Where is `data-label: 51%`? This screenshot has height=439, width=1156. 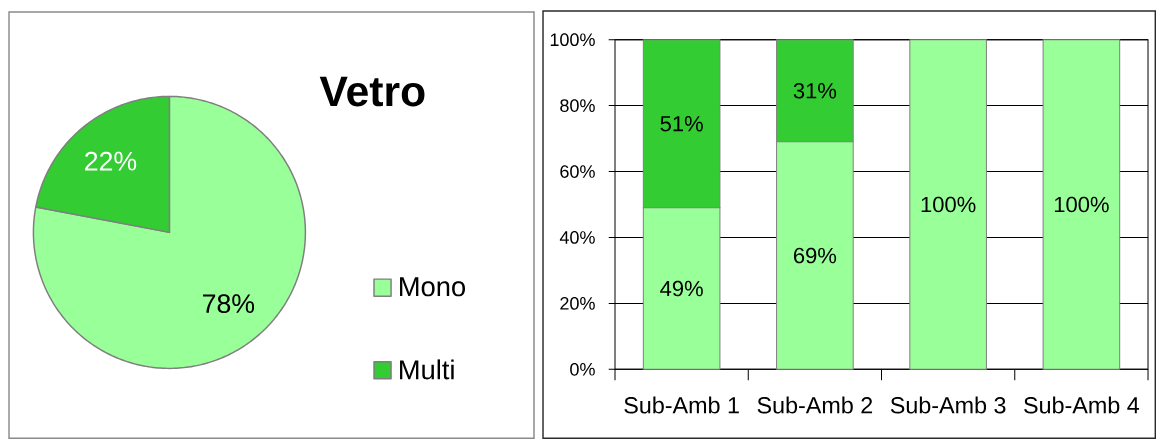 data-label: 51% is located at coordinates (681, 124).